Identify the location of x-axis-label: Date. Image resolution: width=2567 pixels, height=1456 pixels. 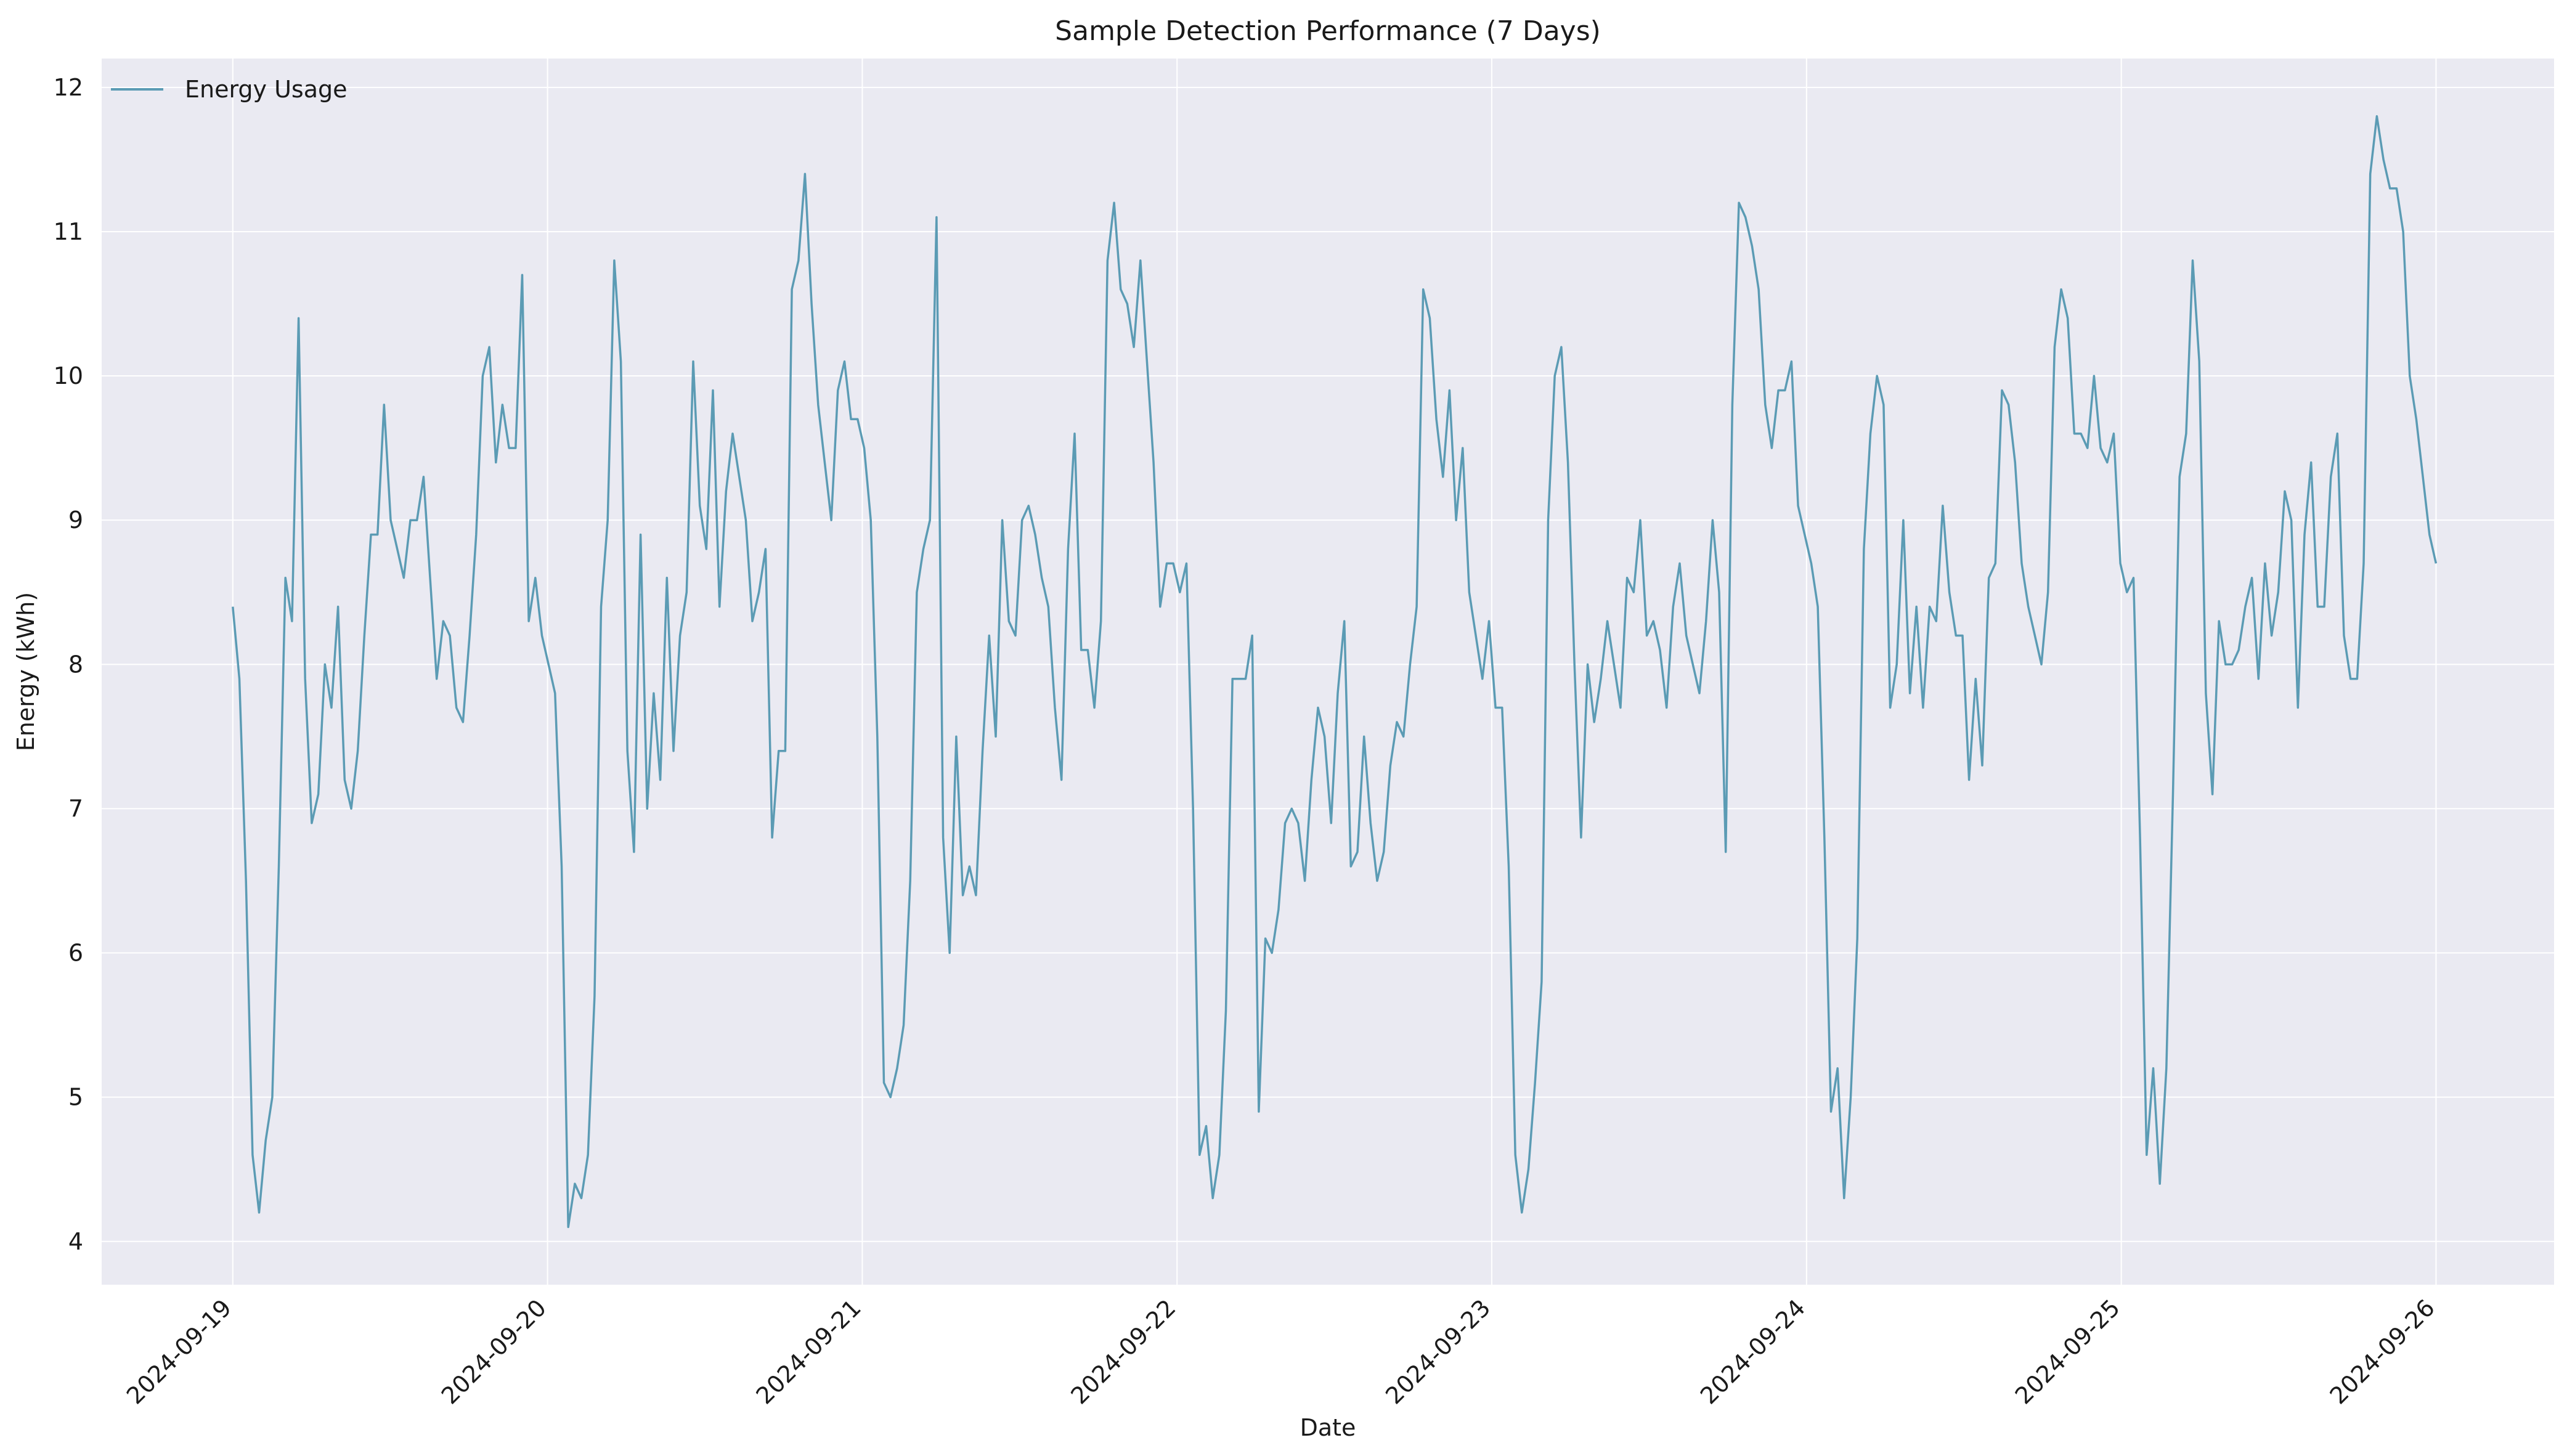
(1328, 1427).